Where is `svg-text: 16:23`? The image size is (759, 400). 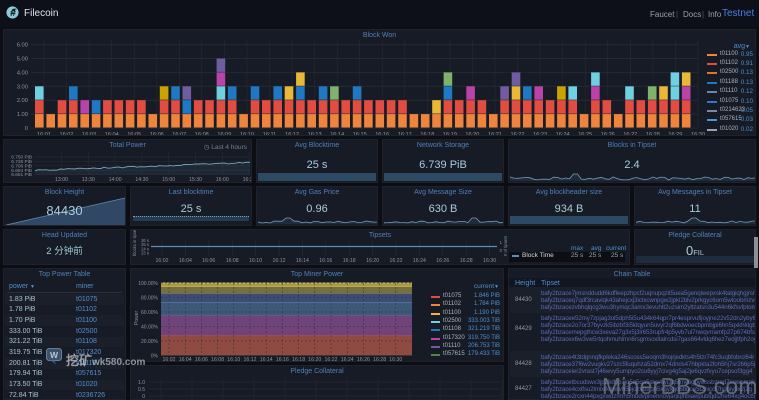 svg-text: 16:23 is located at coordinates (540, 134).